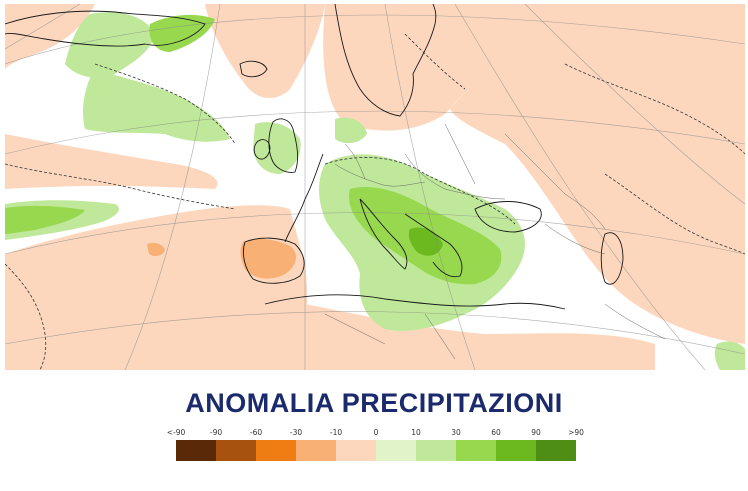  Describe the element at coordinates (120, 186) in the screenshot. I see `contour-atlantic` at that location.